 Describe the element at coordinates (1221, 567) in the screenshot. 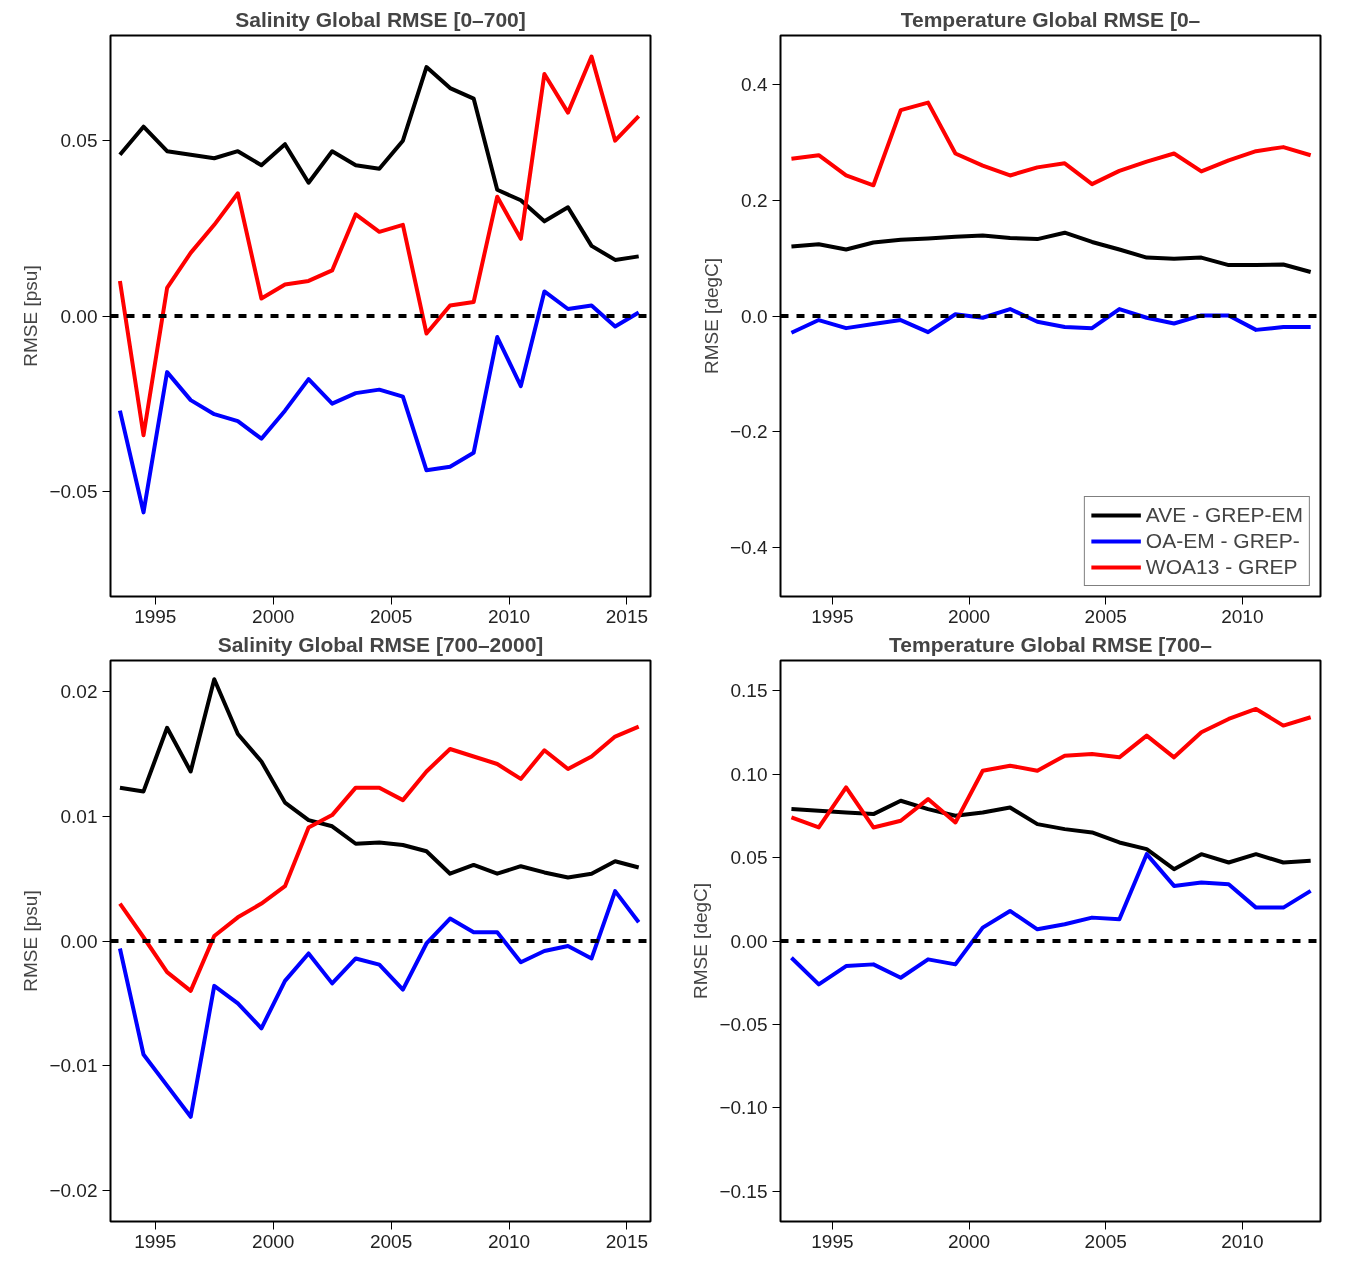

I see `legend-label: WOA13 - GREP` at that location.